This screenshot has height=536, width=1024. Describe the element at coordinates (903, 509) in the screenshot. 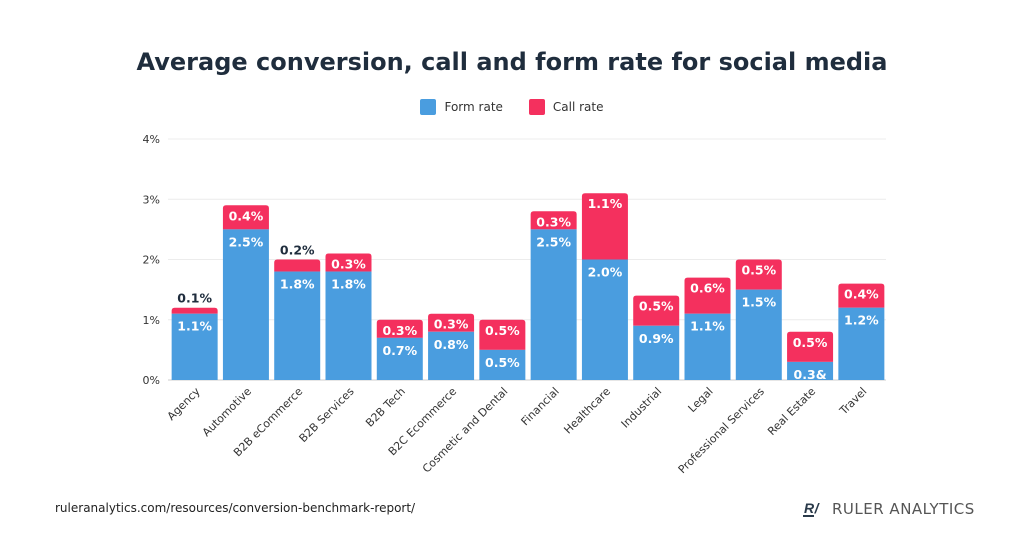

I see `brand-name: RULER ANALYTICS` at that location.